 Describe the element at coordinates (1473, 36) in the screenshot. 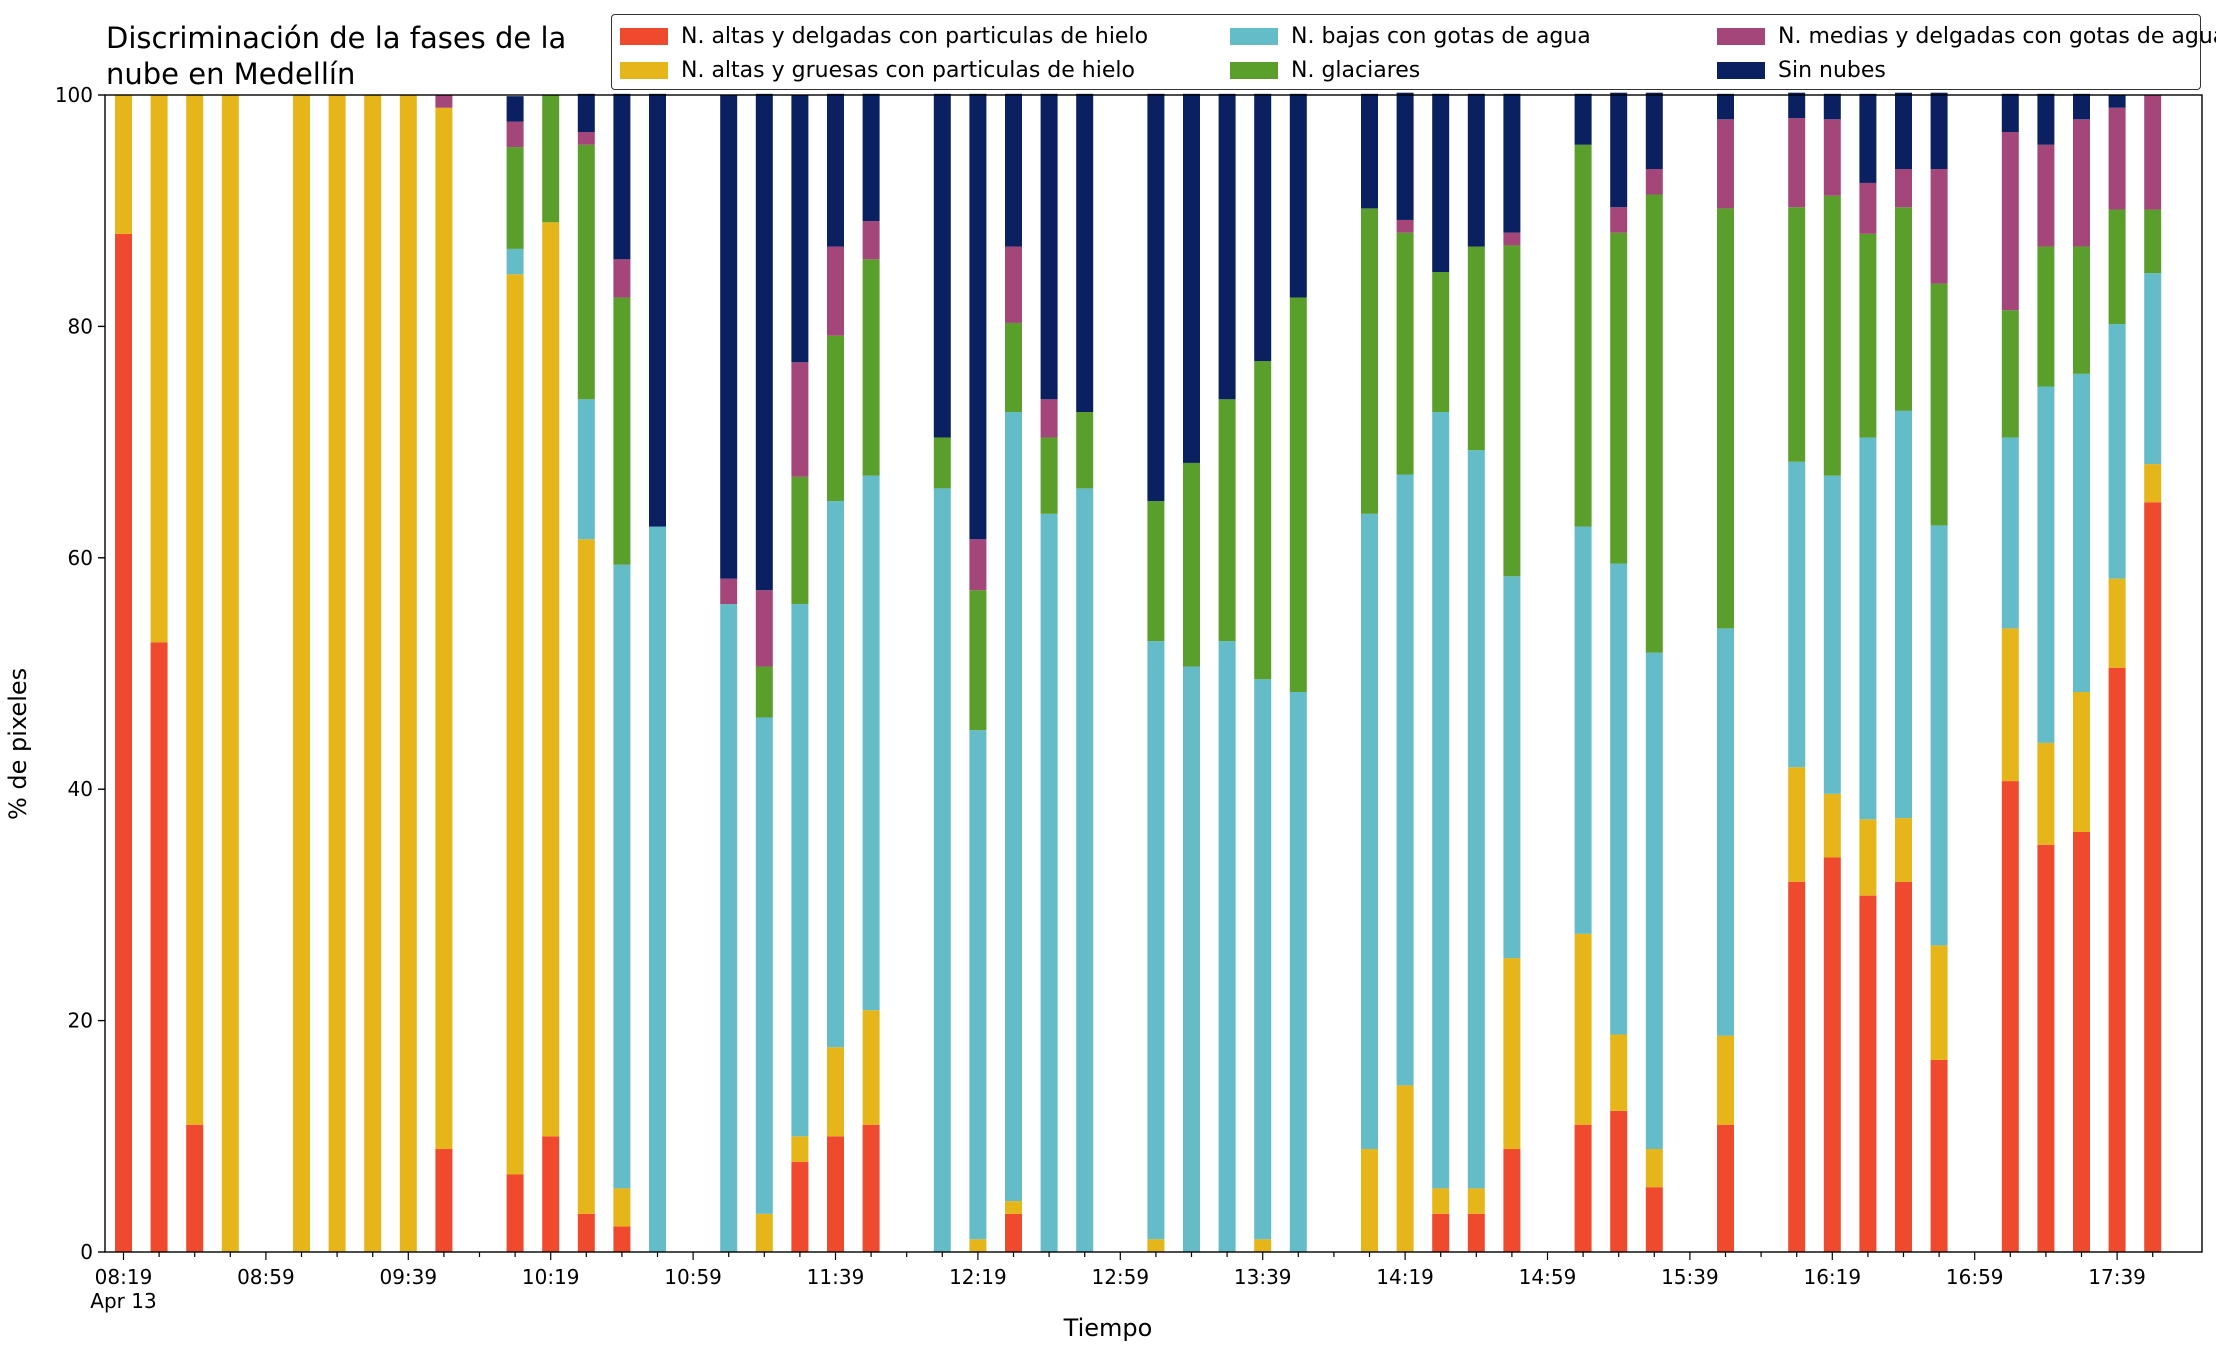

I see `legend-item: N. bajas con gotas de agua` at that location.